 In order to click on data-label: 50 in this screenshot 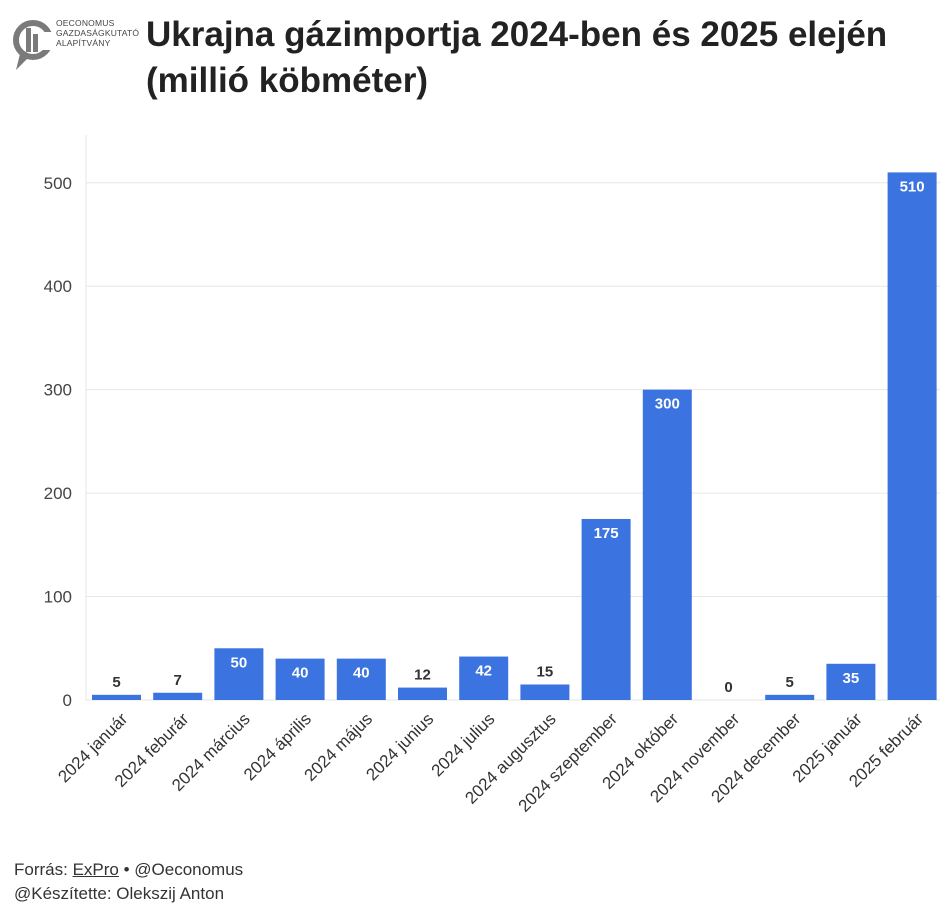, I will do `click(239, 662)`.